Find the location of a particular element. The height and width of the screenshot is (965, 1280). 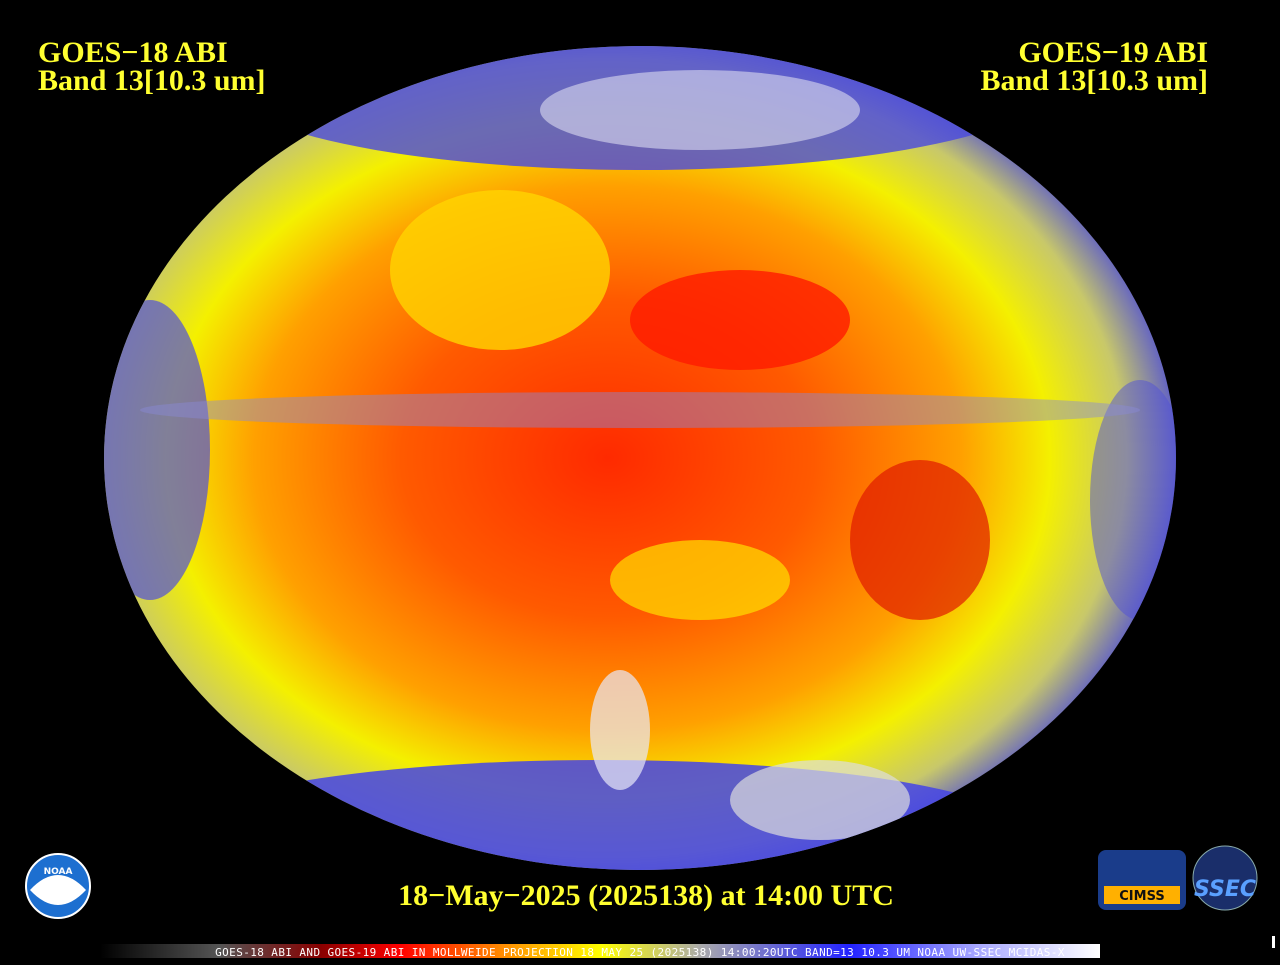

right-satellite: GOES−19 ABI is located at coordinates (1113, 52).